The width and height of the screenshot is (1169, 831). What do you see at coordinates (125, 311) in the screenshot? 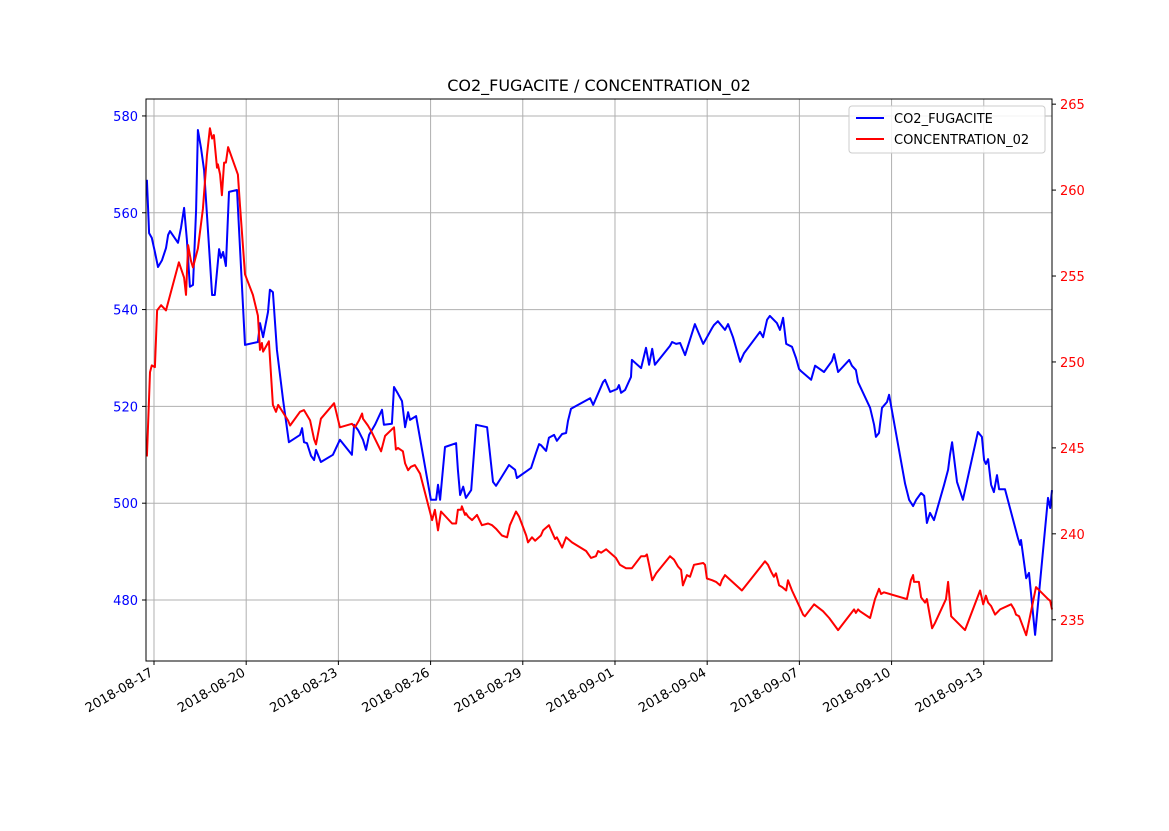
I see `y-left-tick-label: 540` at bounding box center [125, 311].